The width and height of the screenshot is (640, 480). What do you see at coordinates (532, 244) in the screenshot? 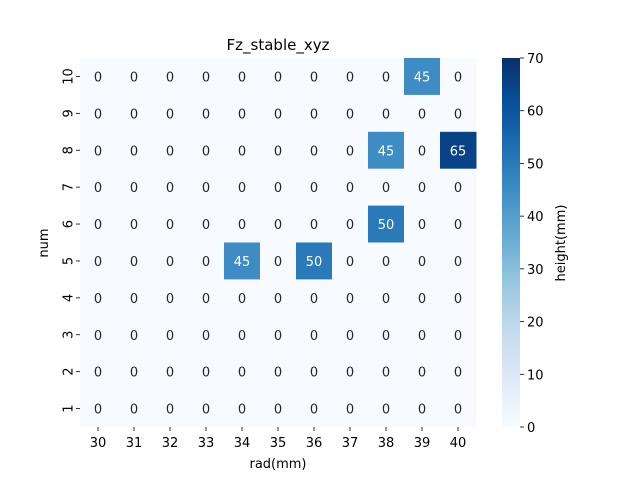
I see `colorbar-ticks: 0 10 20 30 40 50 60 70` at bounding box center [532, 244].